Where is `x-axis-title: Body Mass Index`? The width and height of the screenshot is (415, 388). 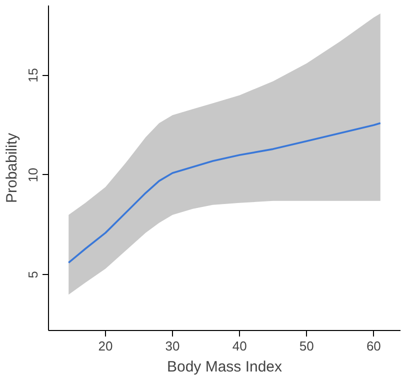
x-axis-title: Body Mass Index is located at coordinates (224, 367).